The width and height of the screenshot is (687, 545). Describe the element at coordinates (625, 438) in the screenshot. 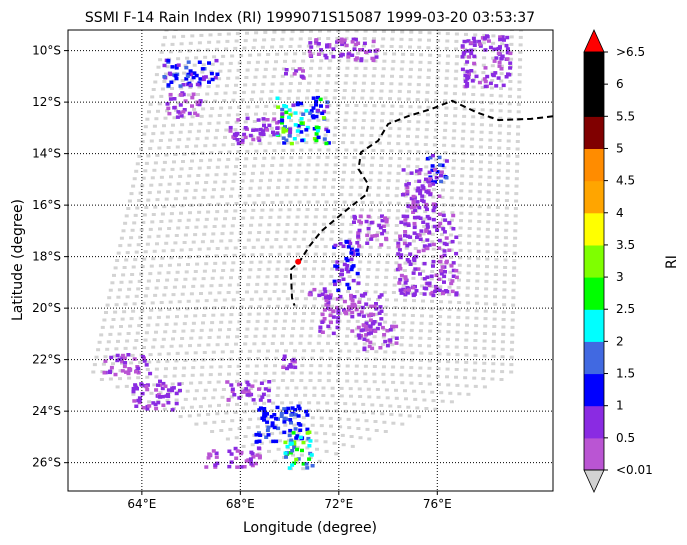

I see `colorbar-tick-label: 0.5` at that location.